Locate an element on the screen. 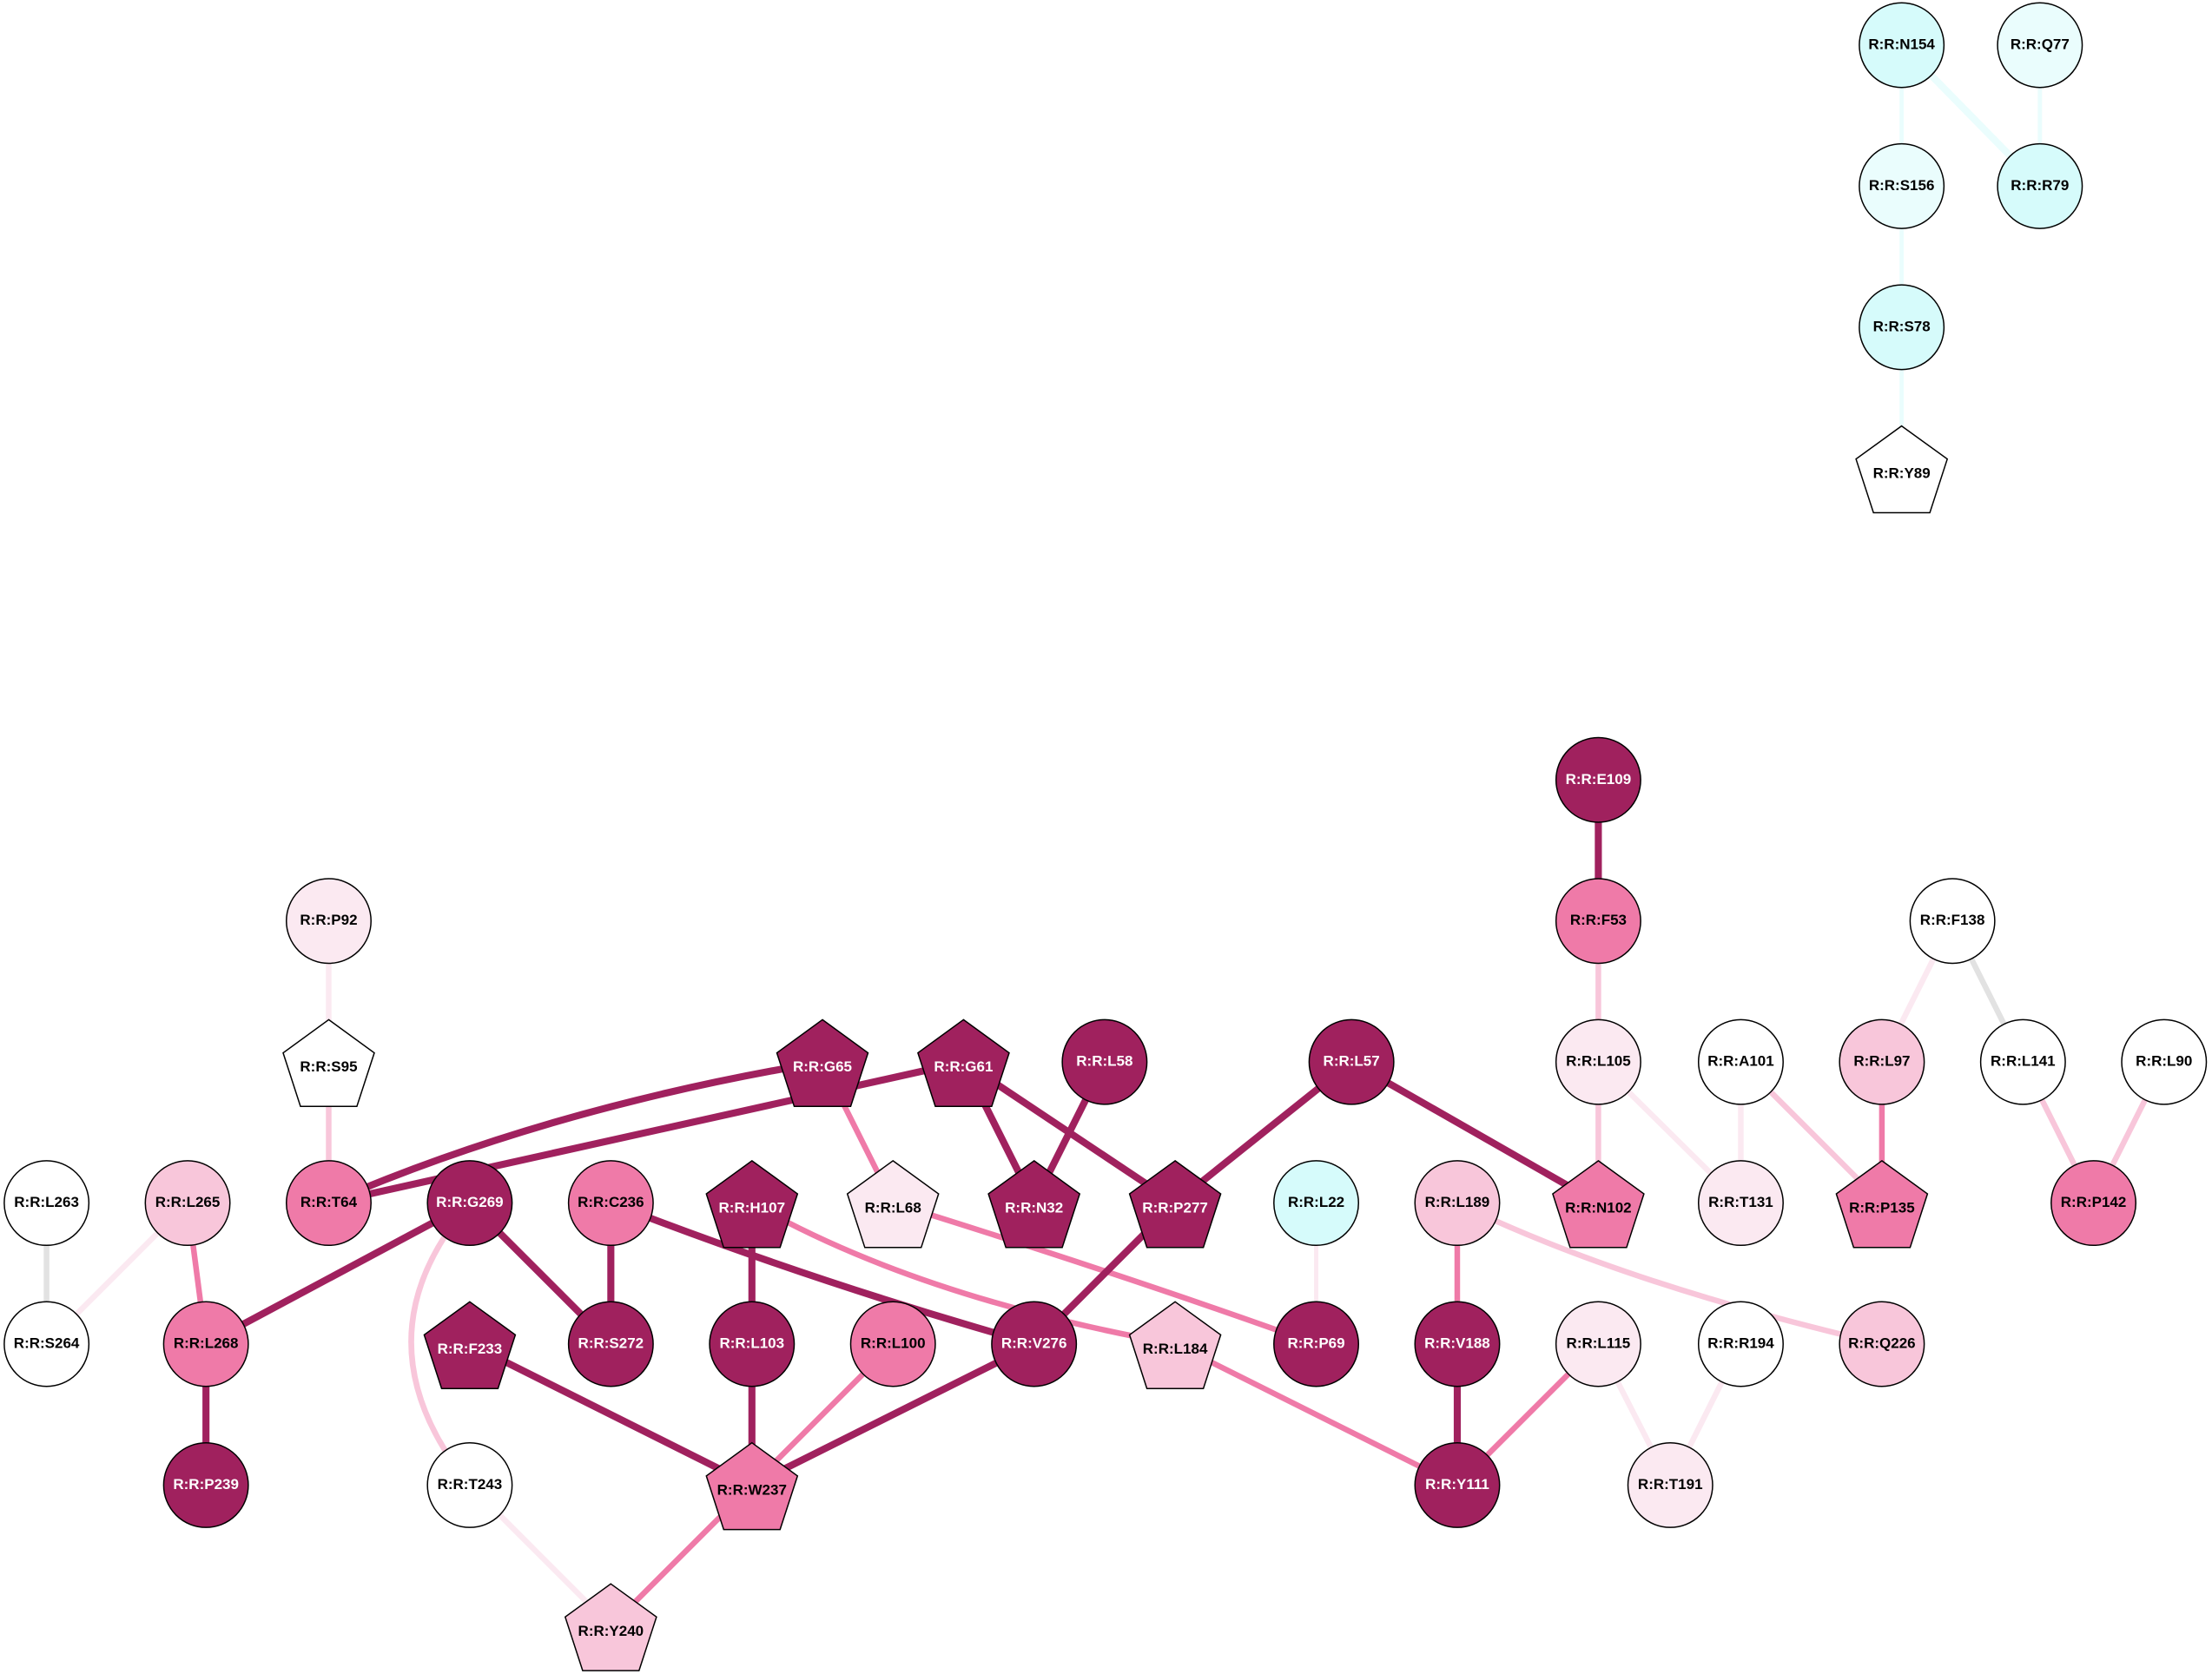 The width and height of the screenshot is (2212, 1674). node-label: R:R:A101 is located at coordinates (1740, 1061).